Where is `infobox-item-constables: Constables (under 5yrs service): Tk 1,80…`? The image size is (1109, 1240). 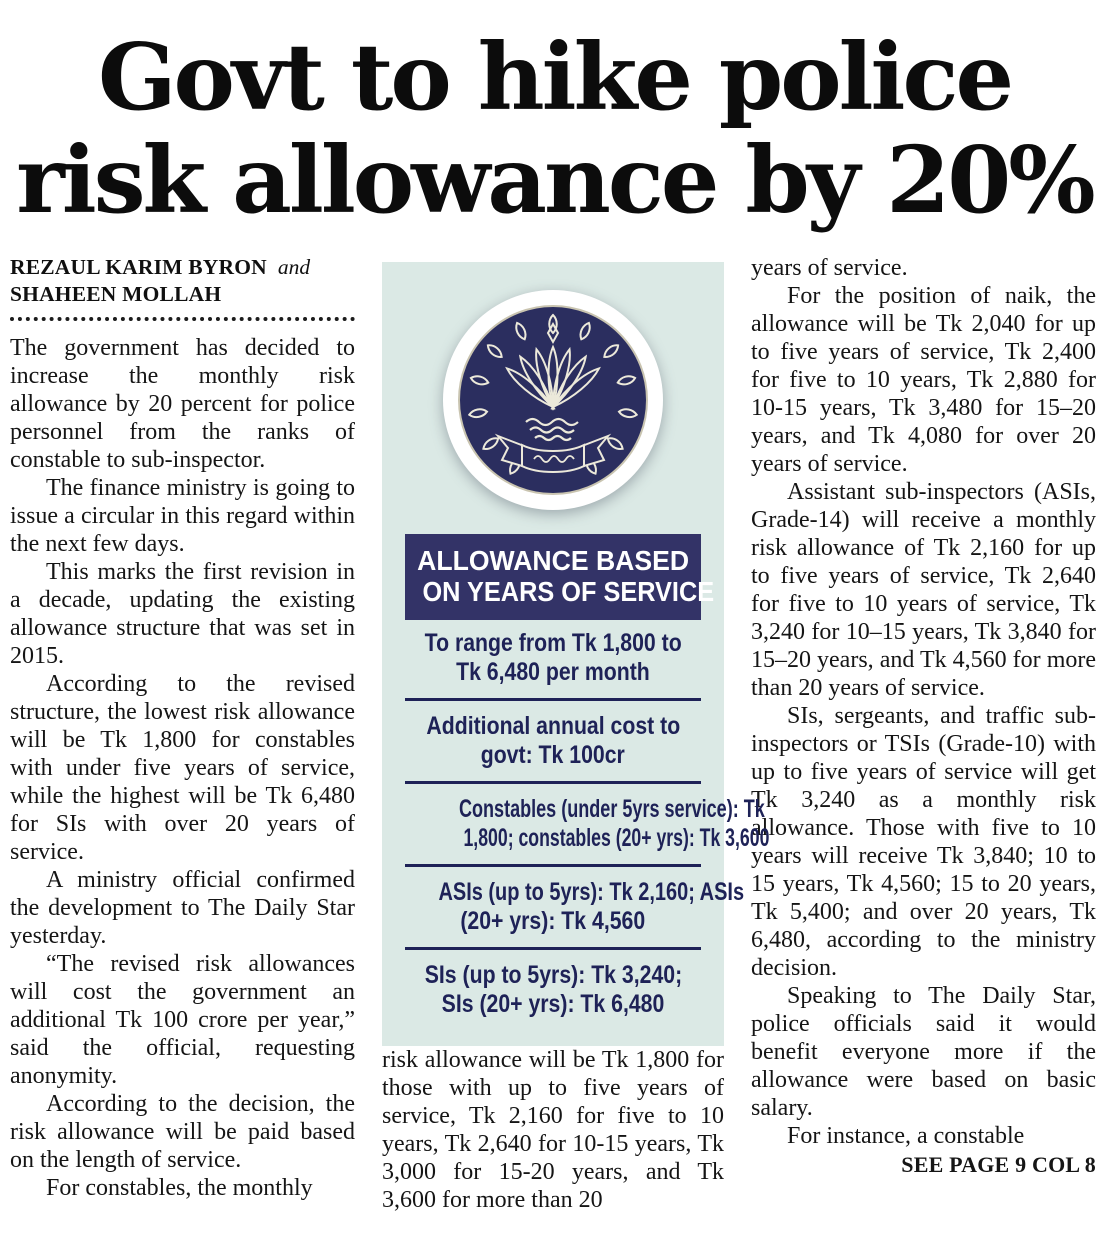 infobox-item-constables: Constables (under 5yrs service): Tk 1,80… is located at coordinates (614, 823).